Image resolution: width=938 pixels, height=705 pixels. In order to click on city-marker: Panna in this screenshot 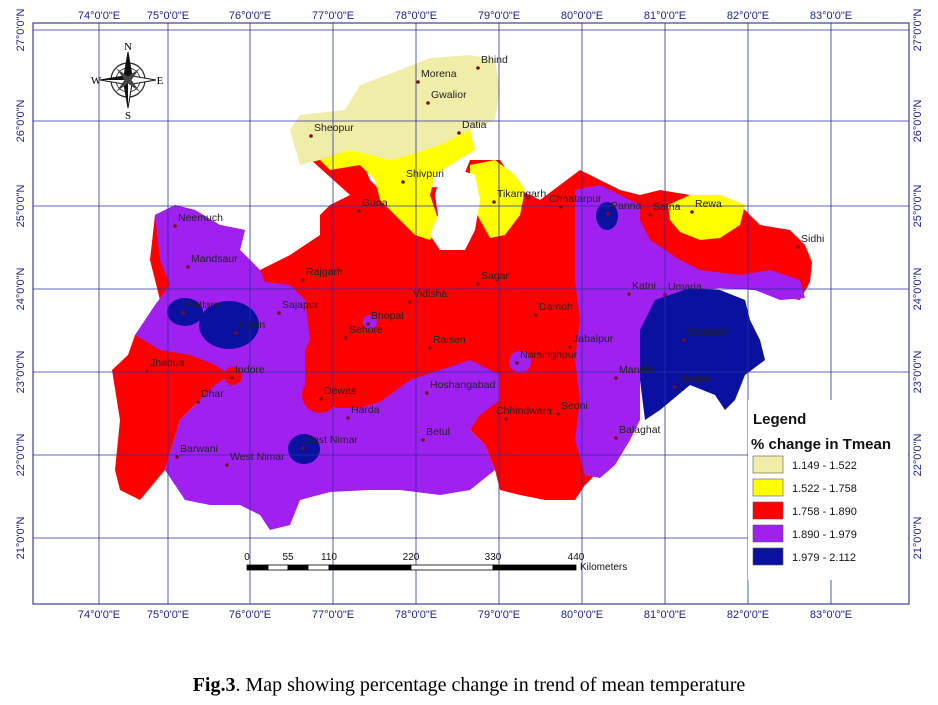, I will do `click(624, 208)`.